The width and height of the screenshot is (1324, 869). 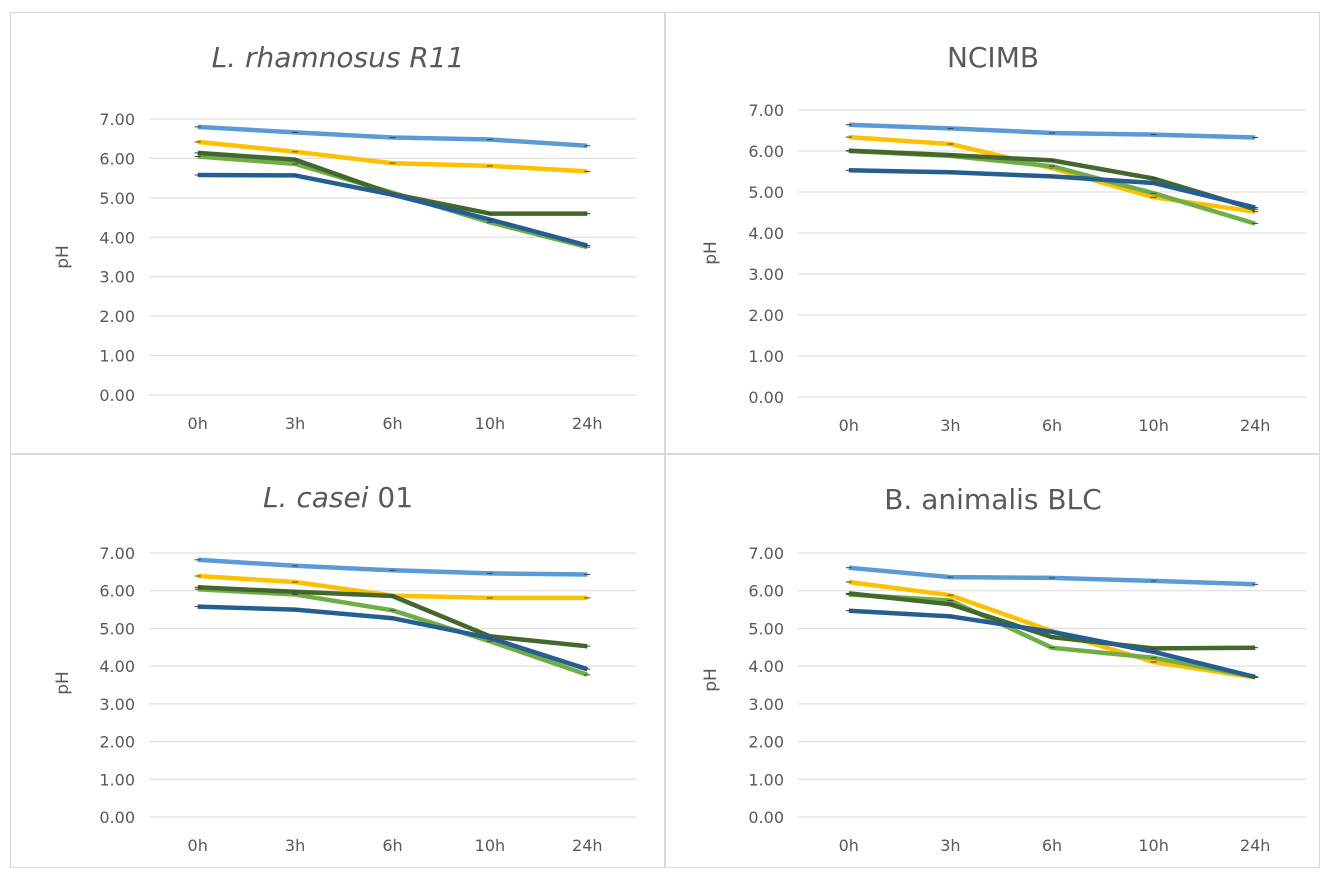 I want to click on chart-title: L. casei 01, so click(x=338, y=497).